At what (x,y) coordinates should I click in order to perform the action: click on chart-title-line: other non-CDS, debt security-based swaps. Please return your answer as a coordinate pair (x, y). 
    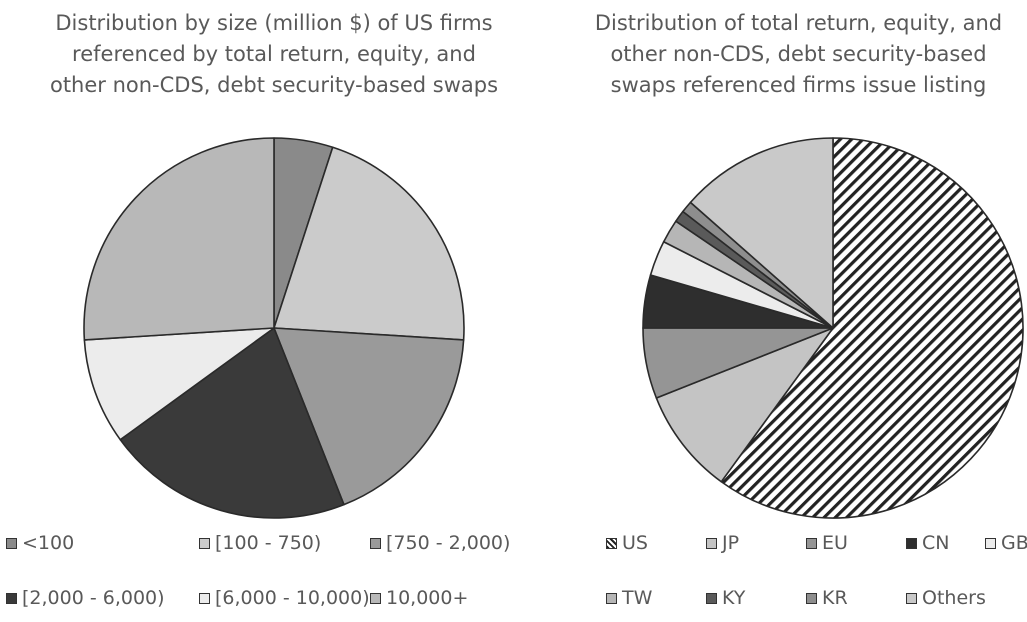
    Looking at the image, I should click on (274, 85).